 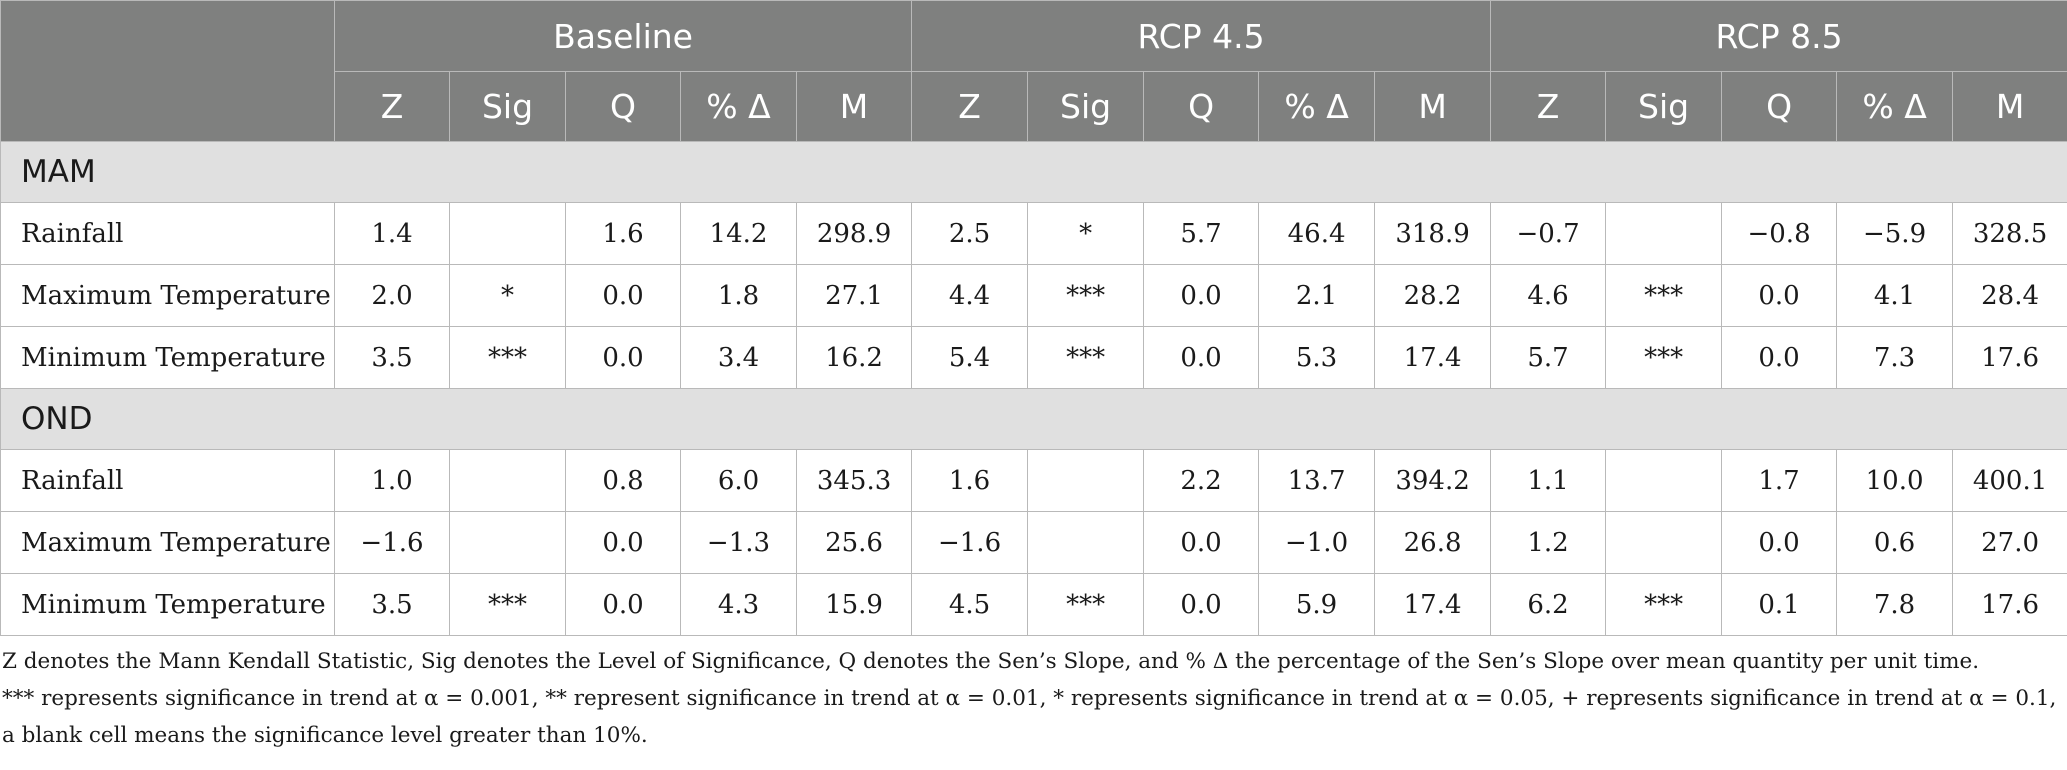 What do you see at coordinates (1433, 357) in the screenshot?
I see `table-cell: 17.4` at bounding box center [1433, 357].